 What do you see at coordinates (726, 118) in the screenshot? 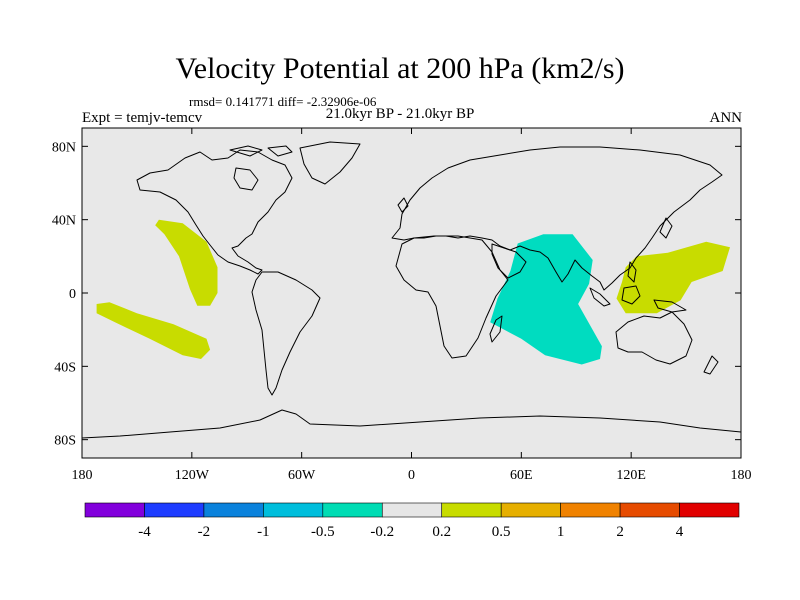
I see `season-label: ANN` at bounding box center [726, 118].